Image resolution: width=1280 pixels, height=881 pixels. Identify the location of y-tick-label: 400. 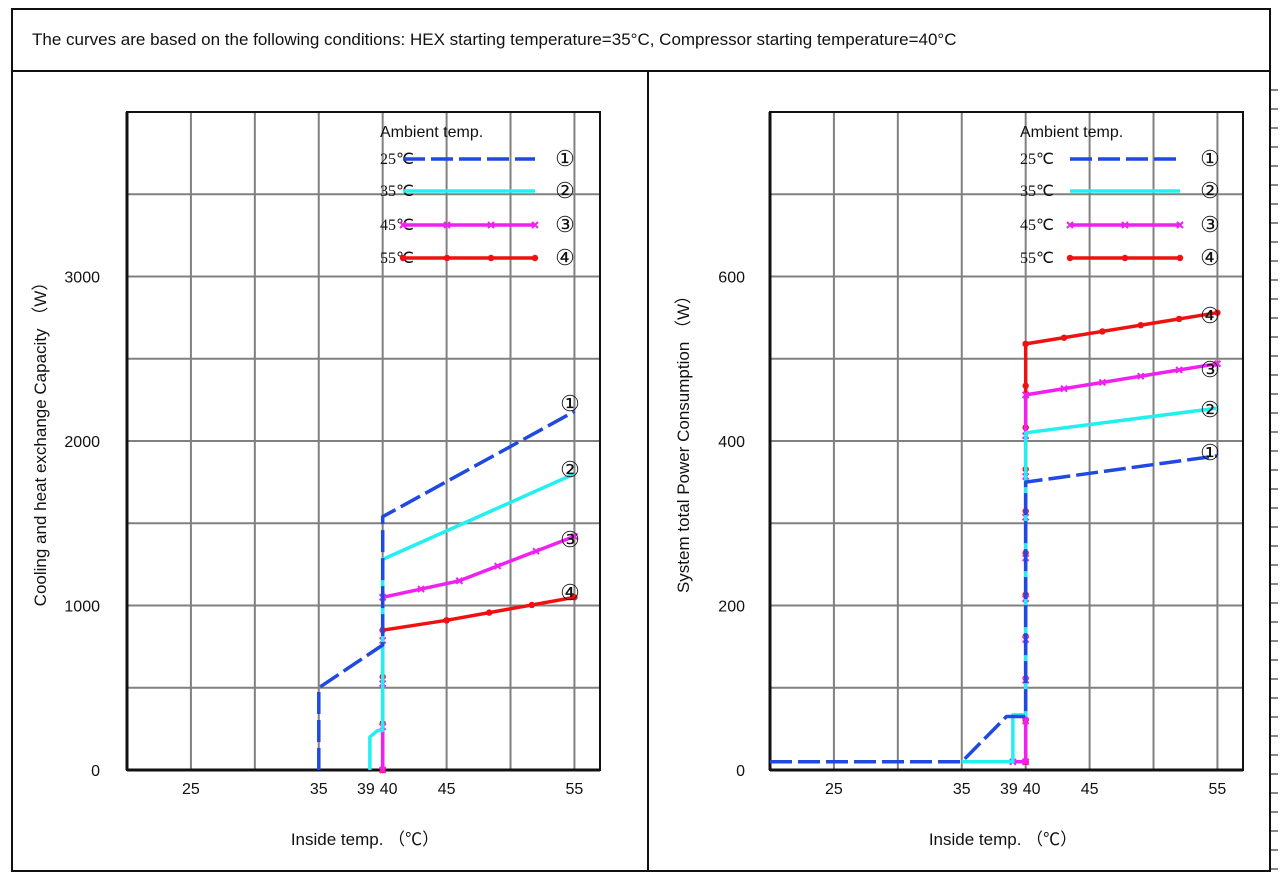
(731, 442).